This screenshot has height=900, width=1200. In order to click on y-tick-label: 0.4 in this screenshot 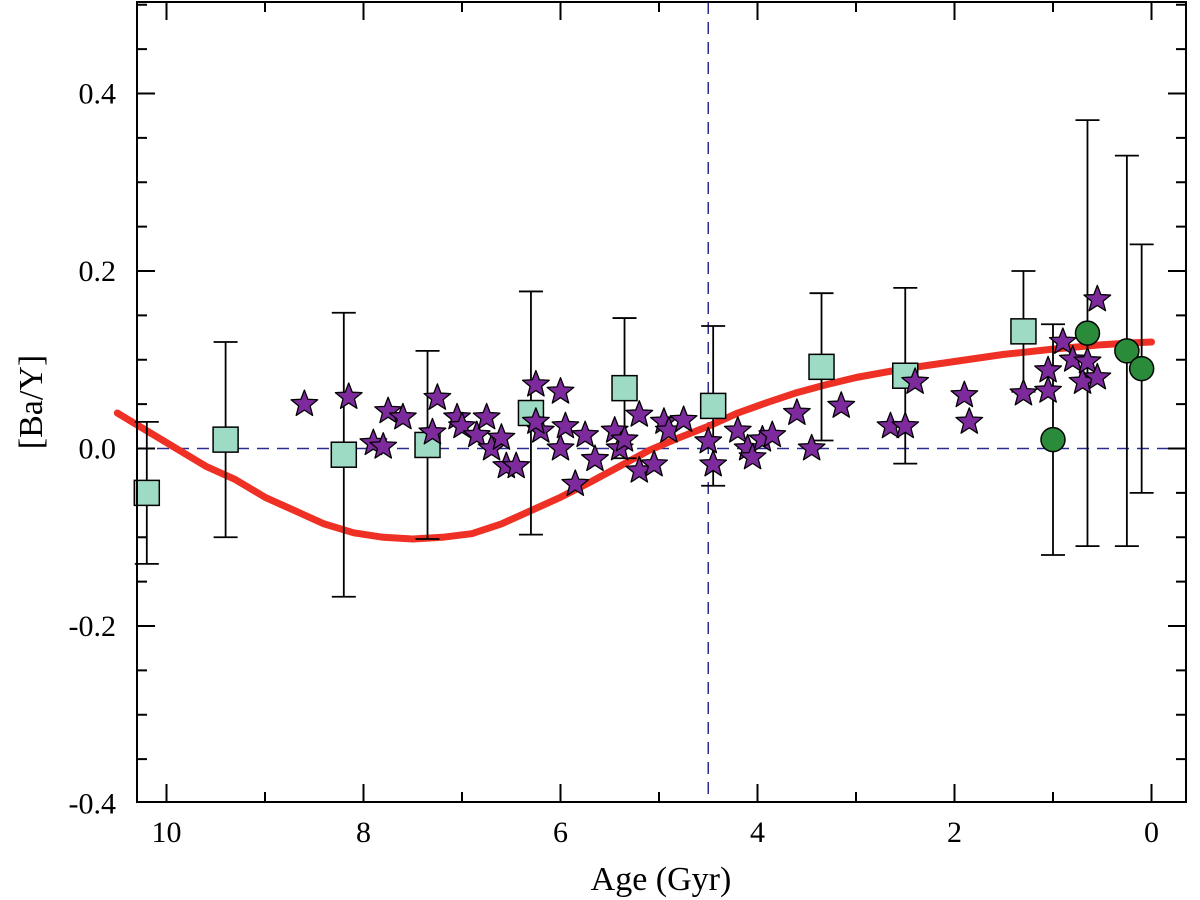, I will do `click(98, 94)`.